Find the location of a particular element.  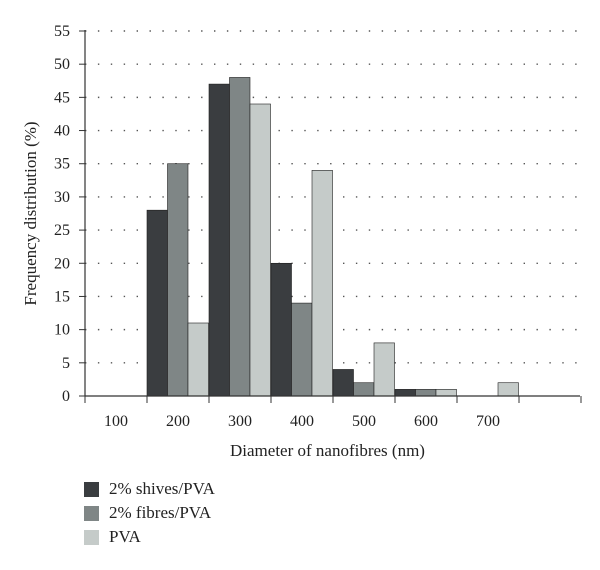

x-tick-label-700: 700 is located at coordinates (488, 421).